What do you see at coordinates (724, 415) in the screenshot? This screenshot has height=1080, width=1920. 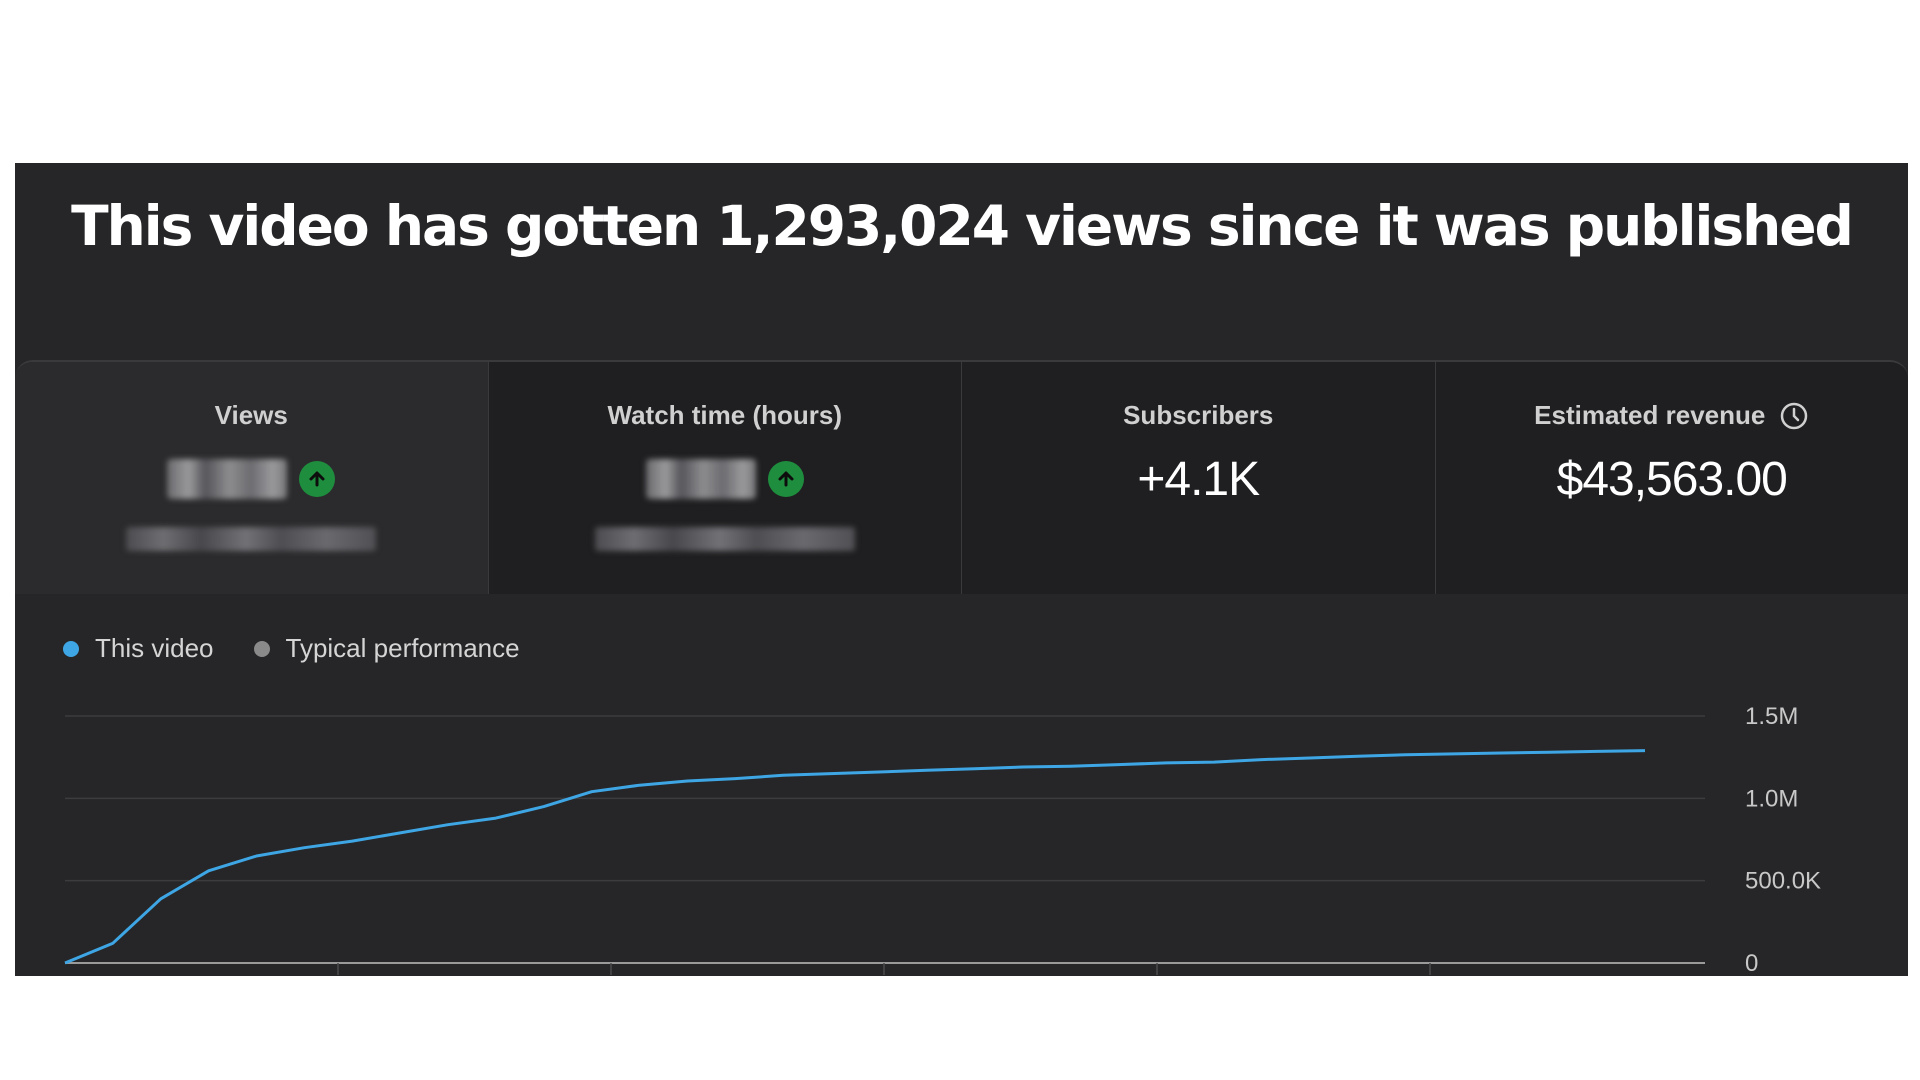 I see `metric-title: Watch time (hours)` at bounding box center [724, 415].